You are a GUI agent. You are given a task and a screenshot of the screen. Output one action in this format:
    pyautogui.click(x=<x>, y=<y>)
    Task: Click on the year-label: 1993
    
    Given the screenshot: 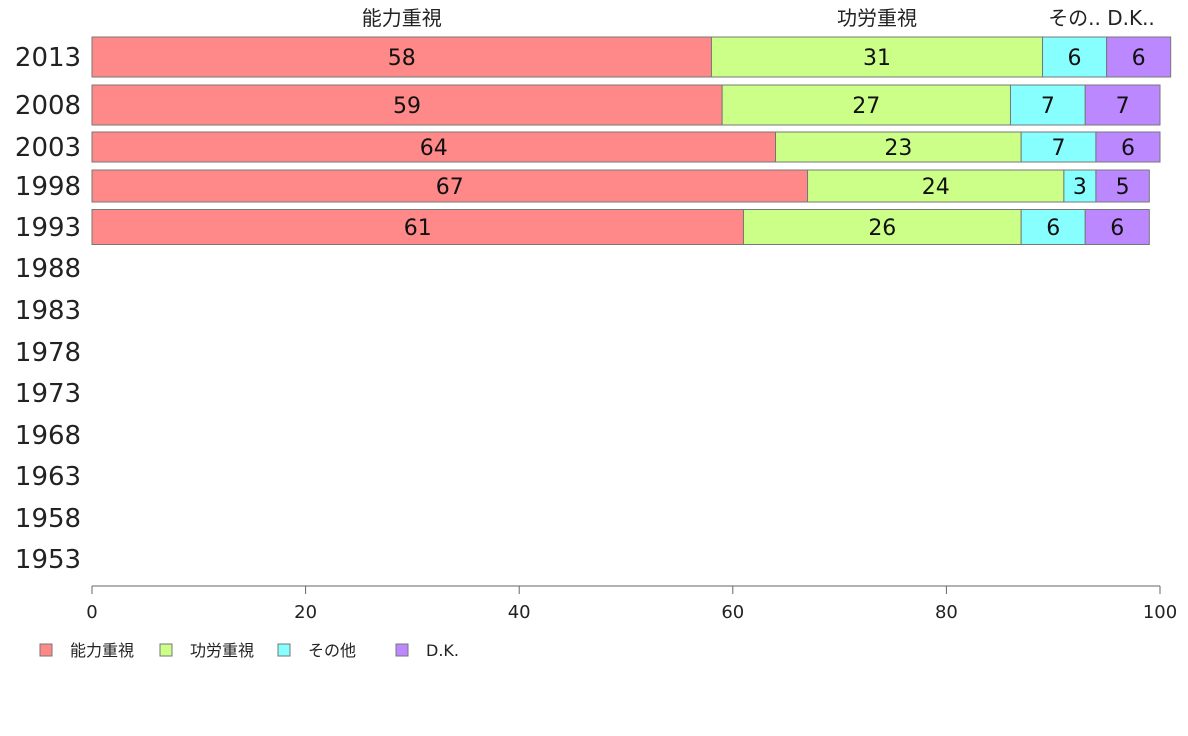 What is the action you would take?
    pyautogui.click(x=48, y=228)
    